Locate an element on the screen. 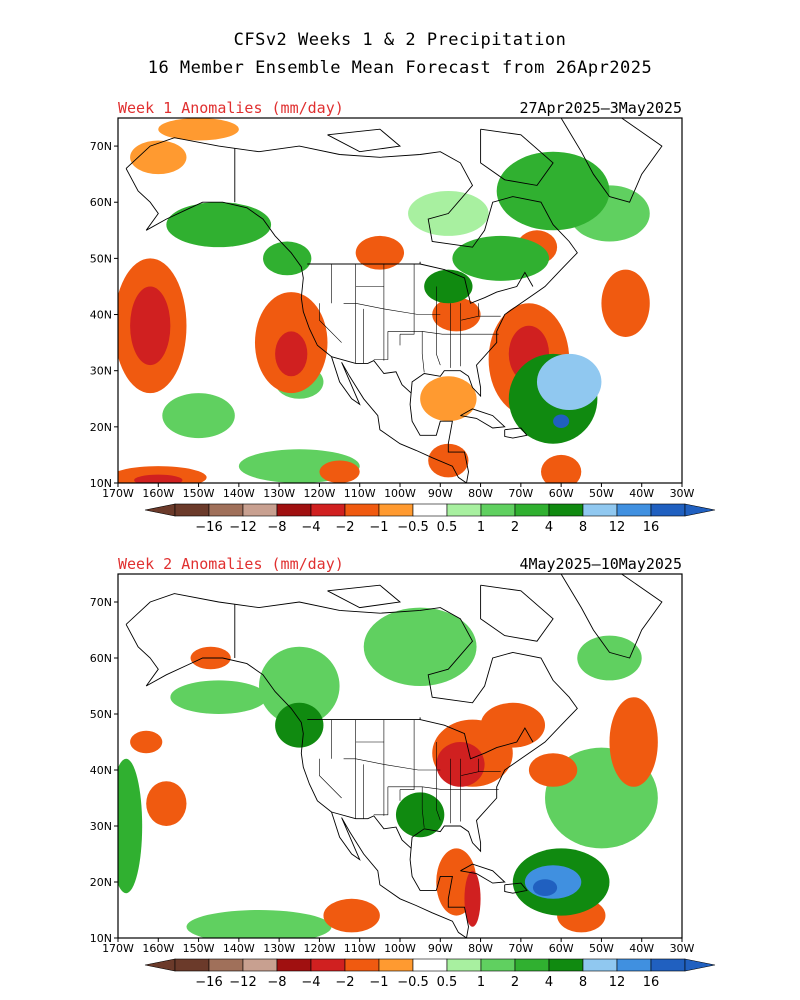  lon-tick-label: 100W is located at coordinates (400, 493).